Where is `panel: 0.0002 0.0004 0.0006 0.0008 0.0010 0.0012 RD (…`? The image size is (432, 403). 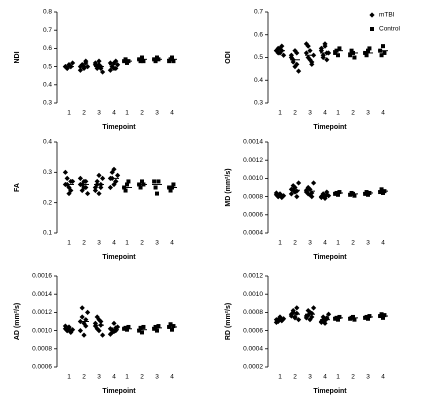
panel: 0.0002 0.0004 0.0006 0.0008 0.0010 0.0012 RD (… is located at coordinates (306, 334).